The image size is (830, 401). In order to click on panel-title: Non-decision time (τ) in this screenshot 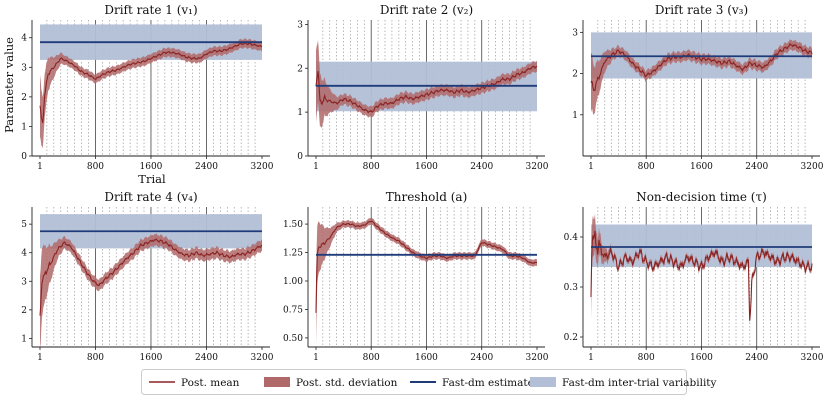, I will do `click(701, 197)`.